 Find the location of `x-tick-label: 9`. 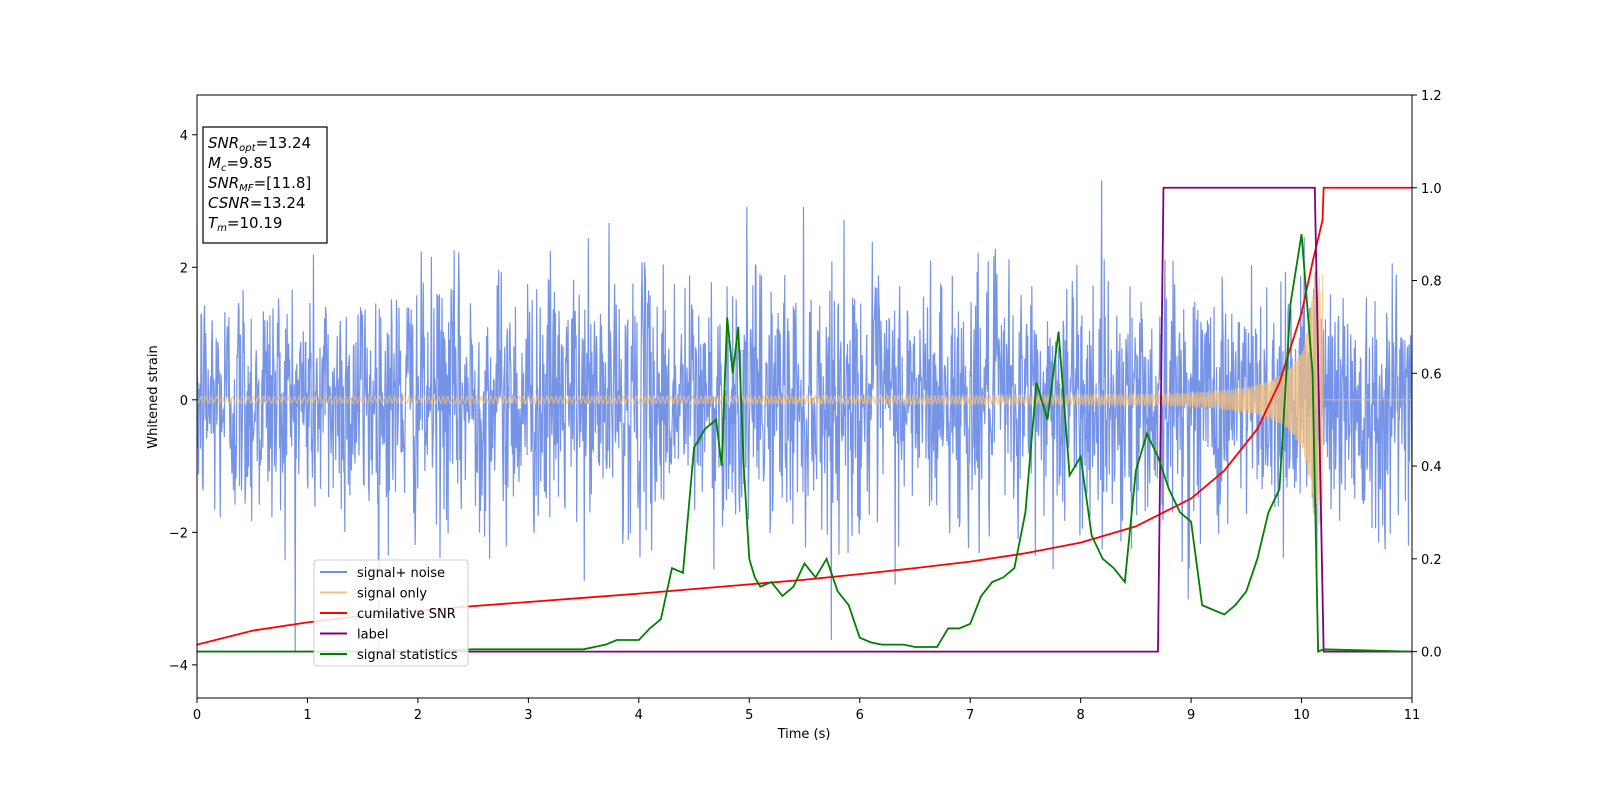

x-tick-label: 9 is located at coordinates (1191, 715).